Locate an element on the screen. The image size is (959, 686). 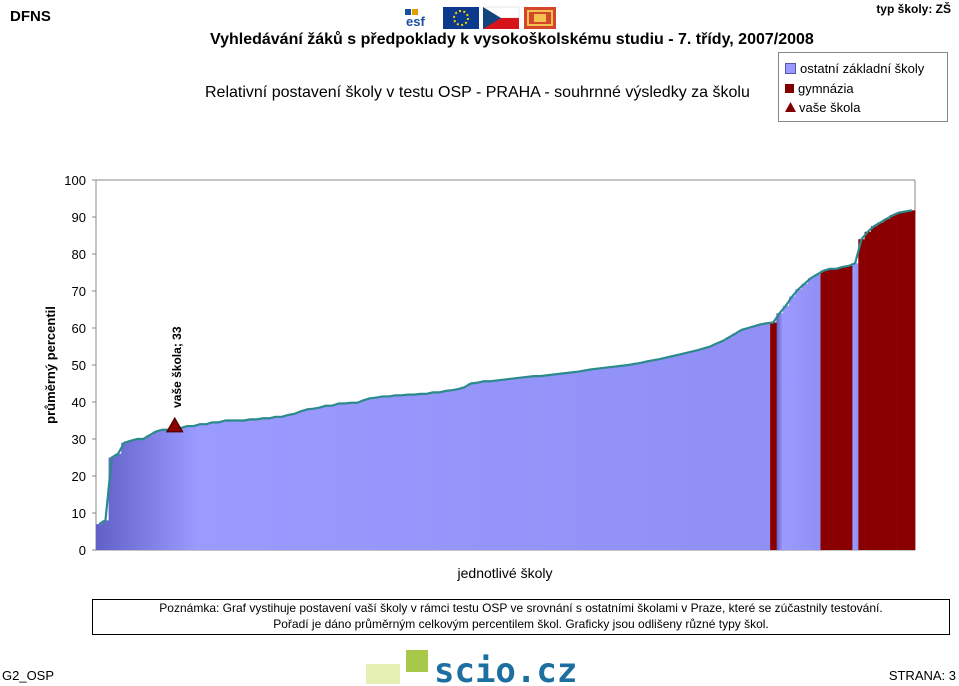
legend-swatch-gymnasia is located at coordinates (789, 88).